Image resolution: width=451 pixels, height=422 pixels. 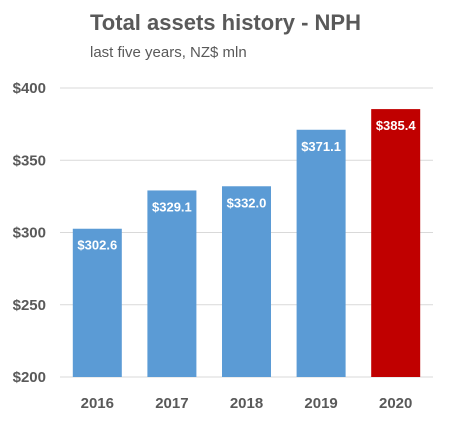 I want to click on data-label-2019: $371.1, so click(x=321, y=146).